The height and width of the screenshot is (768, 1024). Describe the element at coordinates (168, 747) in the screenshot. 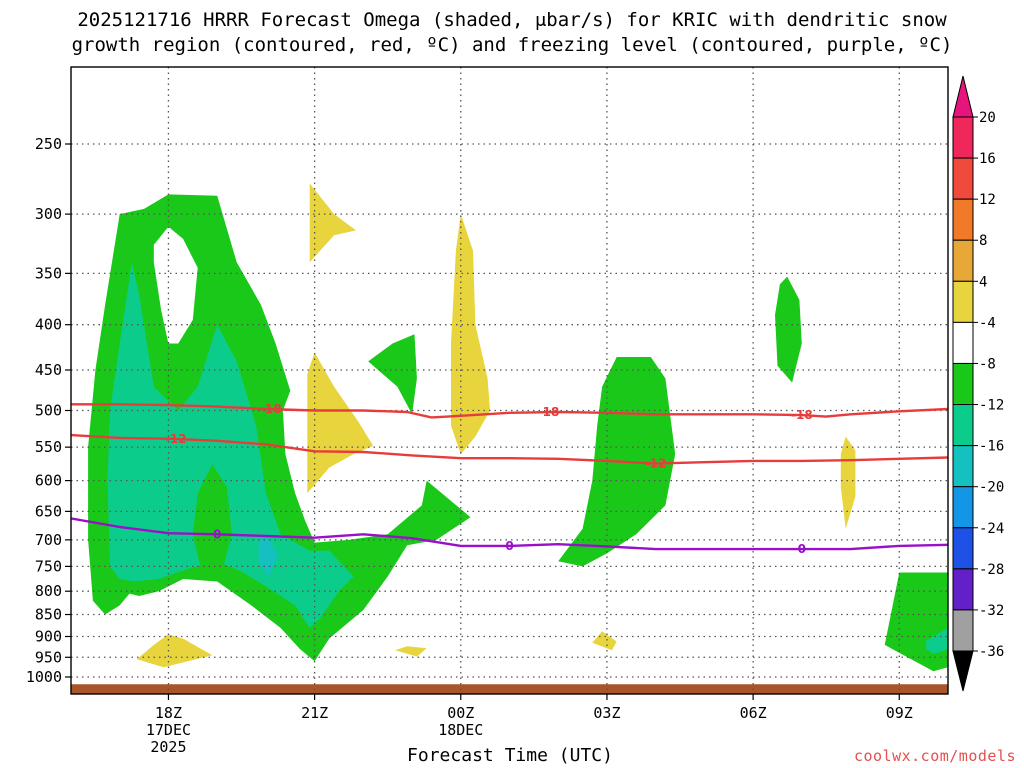

I see `x-tick-label: 2025` at that location.